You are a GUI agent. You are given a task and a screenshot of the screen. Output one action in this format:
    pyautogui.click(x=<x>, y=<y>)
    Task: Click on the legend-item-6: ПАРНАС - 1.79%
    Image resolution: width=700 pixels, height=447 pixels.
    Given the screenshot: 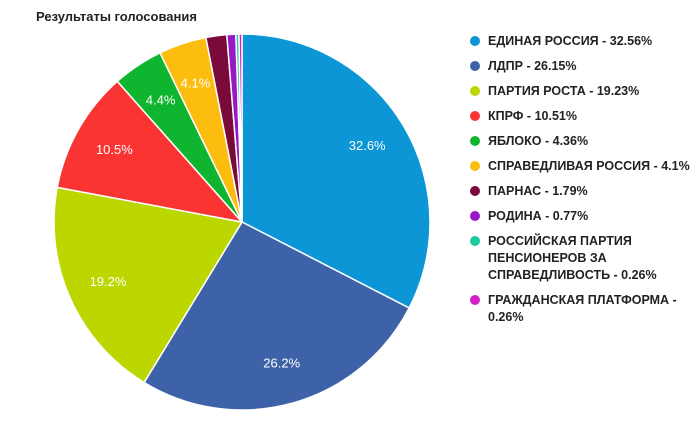 What is the action you would take?
    pyautogui.click(x=582, y=191)
    